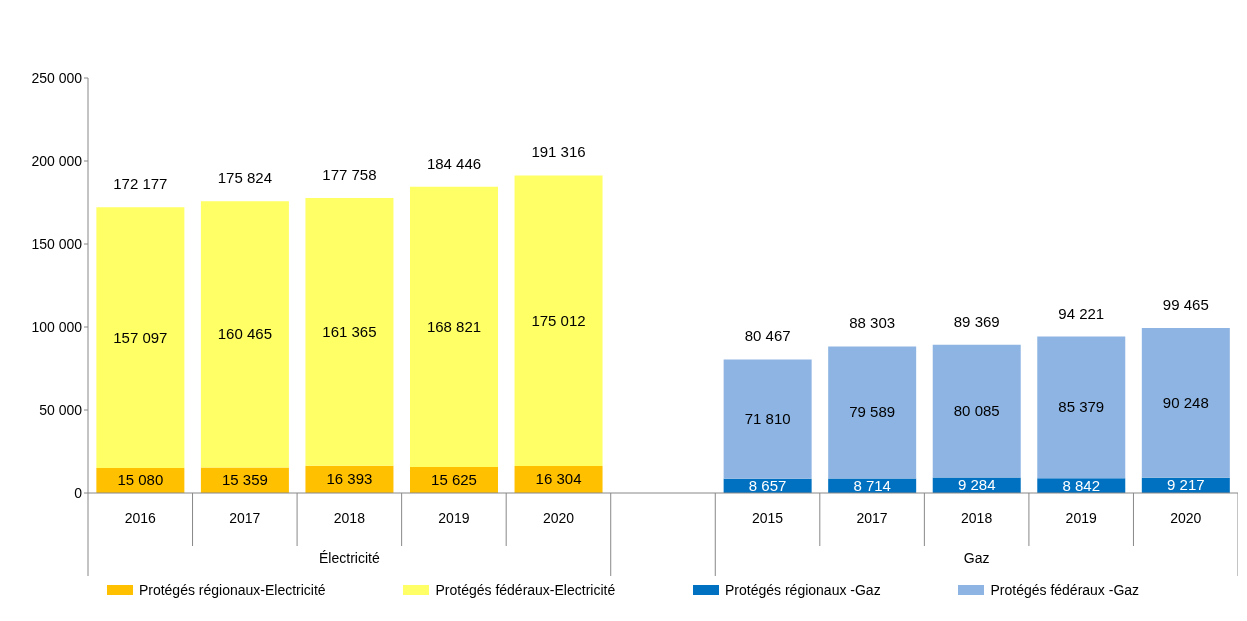  Describe the element at coordinates (78, 492) in the screenshot. I see `y-tick-label: 0` at that location.